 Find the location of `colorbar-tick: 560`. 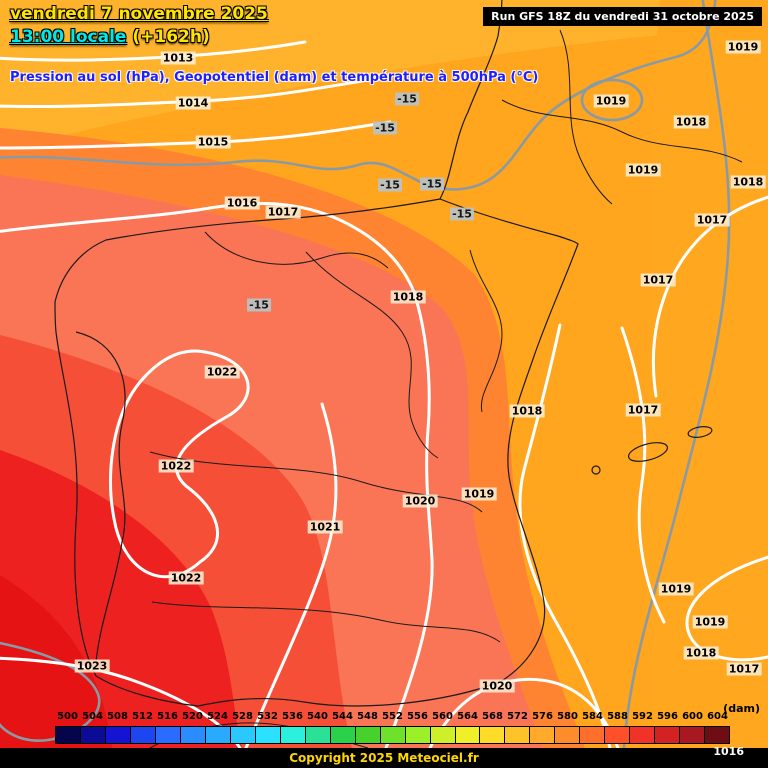

colorbar-tick: 560 is located at coordinates (442, 716).